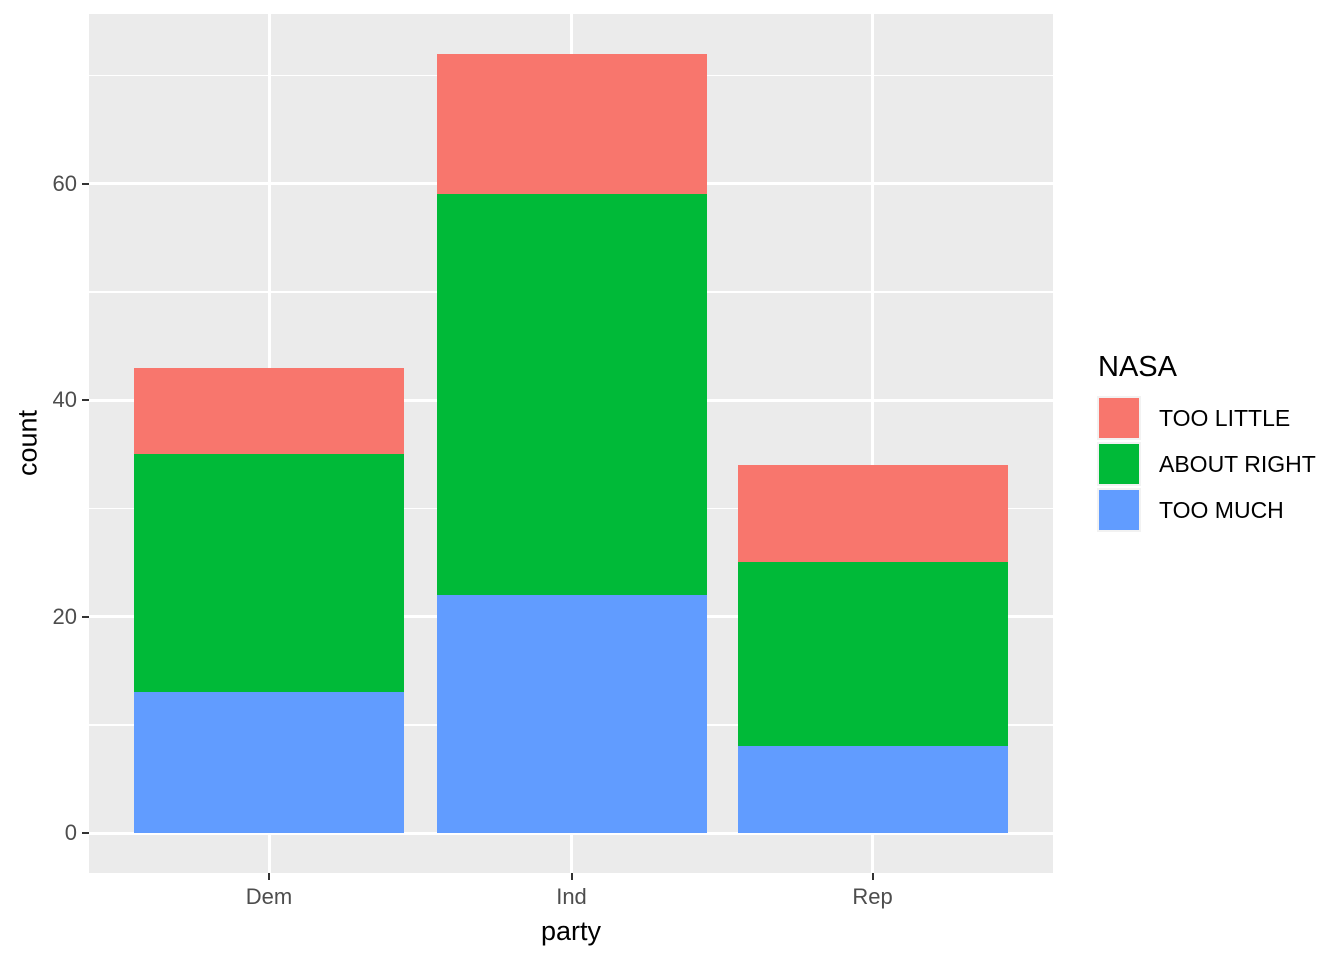 The image size is (1344, 960). What do you see at coordinates (64, 183) in the screenshot?
I see `y-tick-label: 60` at bounding box center [64, 183].